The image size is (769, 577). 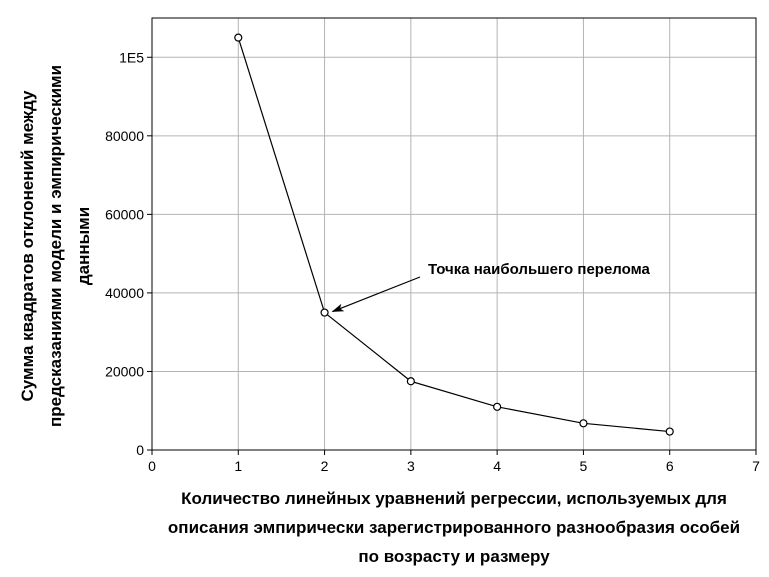 What do you see at coordinates (124, 136) in the screenshot?
I see `y-tick-label: 80000` at bounding box center [124, 136].